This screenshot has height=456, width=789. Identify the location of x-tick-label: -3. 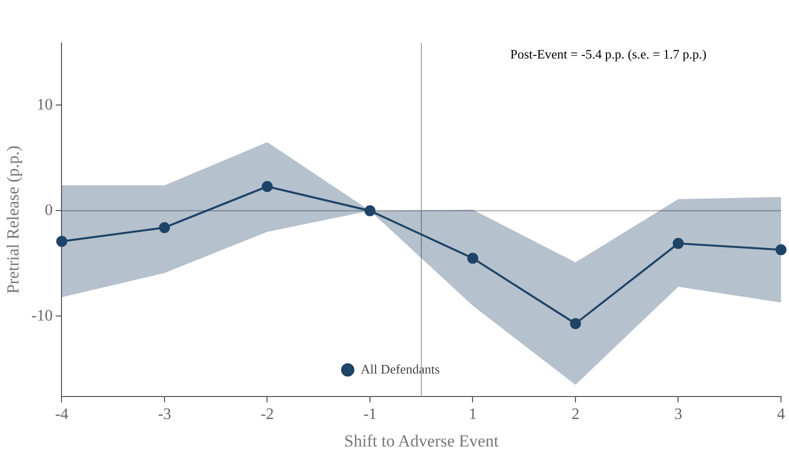
(165, 415).